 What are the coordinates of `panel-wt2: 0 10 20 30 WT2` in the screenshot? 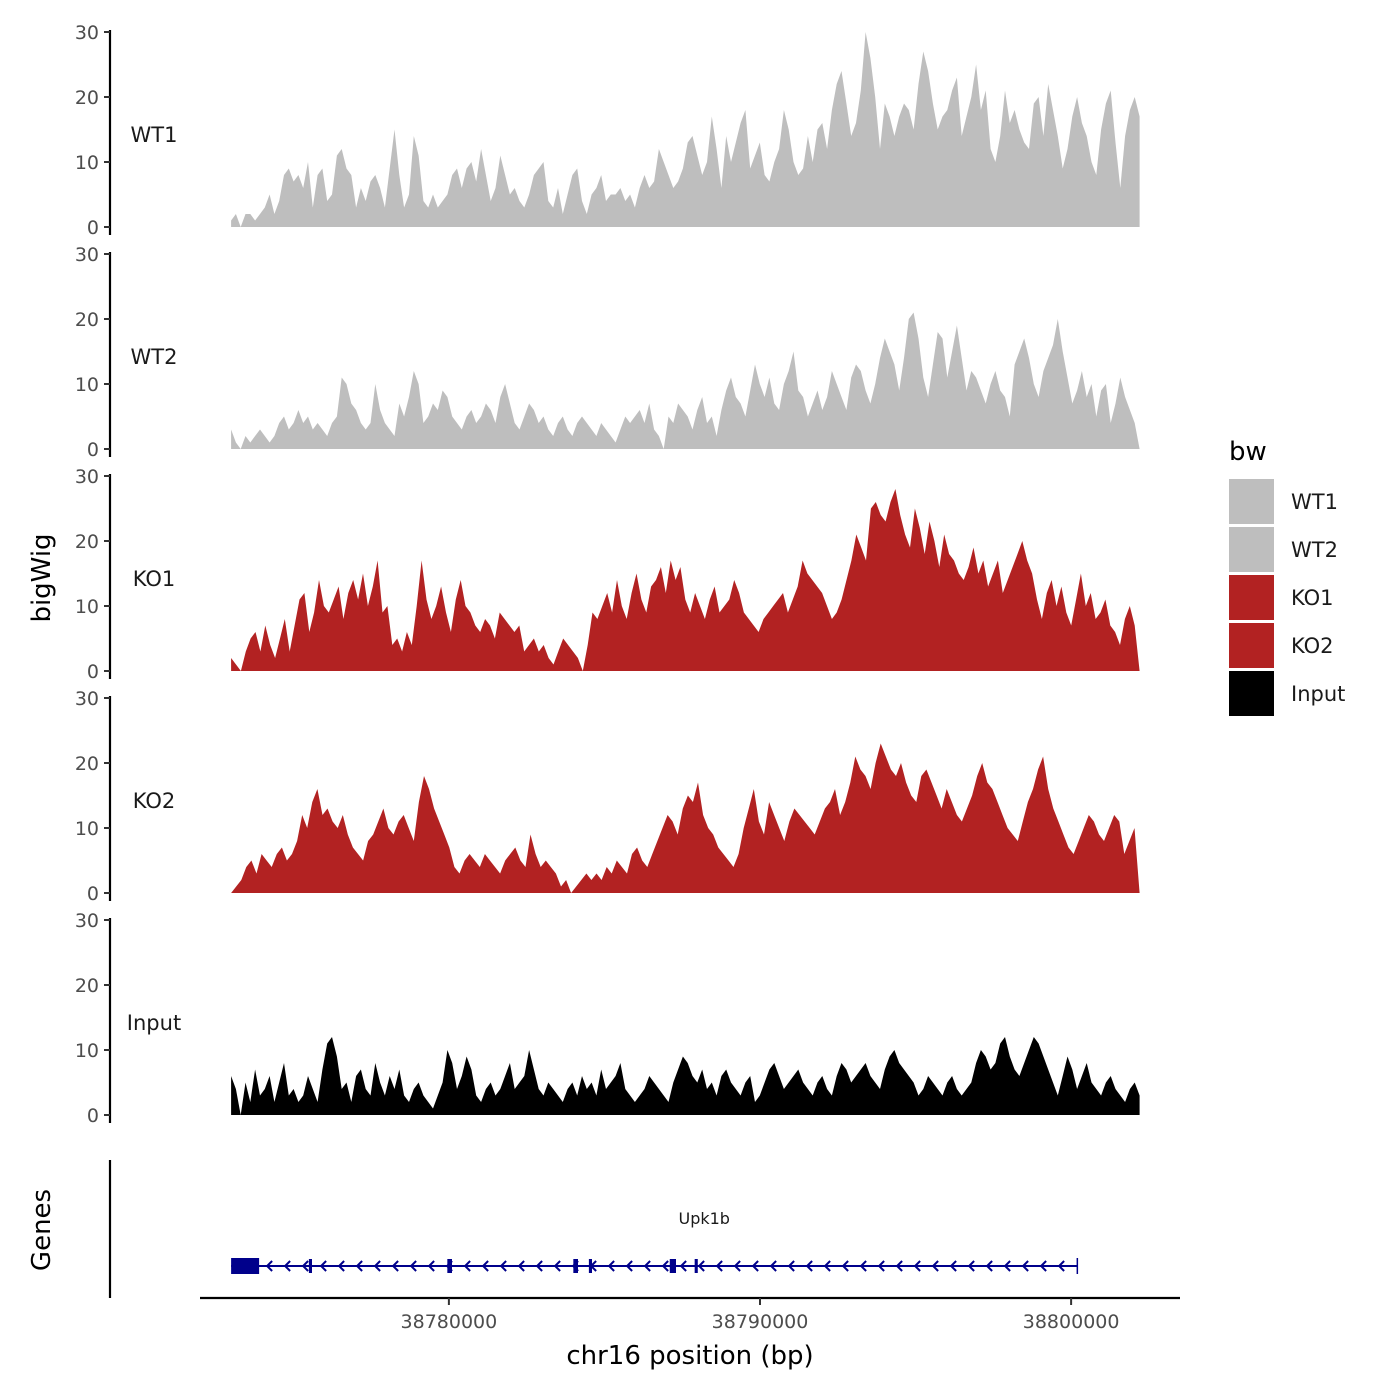 It's located at (607, 352).